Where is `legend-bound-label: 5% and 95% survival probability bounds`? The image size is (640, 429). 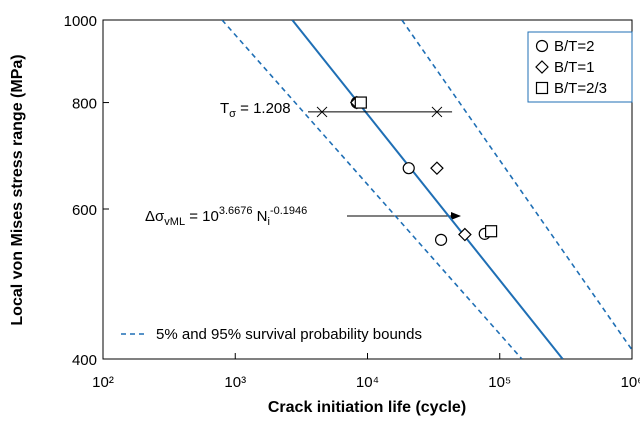
legend-bound-label: 5% and 95% survival probability bounds is located at coordinates (289, 334).